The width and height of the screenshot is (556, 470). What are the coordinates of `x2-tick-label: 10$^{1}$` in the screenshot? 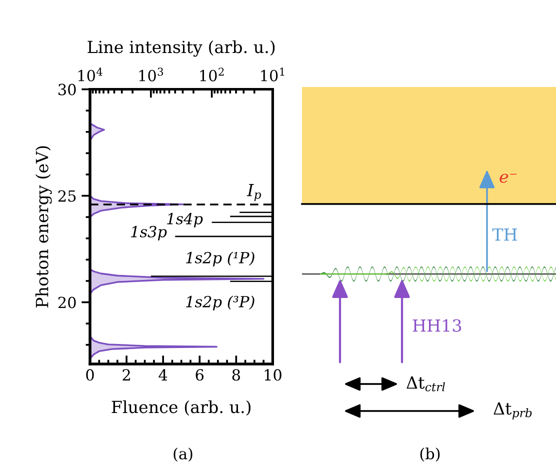 It's located at (272, 75).